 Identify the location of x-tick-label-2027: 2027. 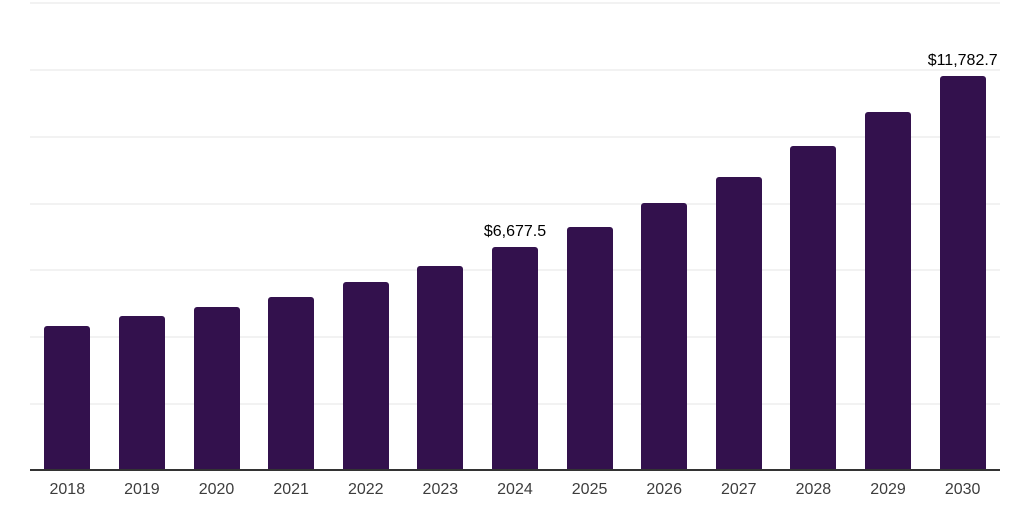
(738, 489).